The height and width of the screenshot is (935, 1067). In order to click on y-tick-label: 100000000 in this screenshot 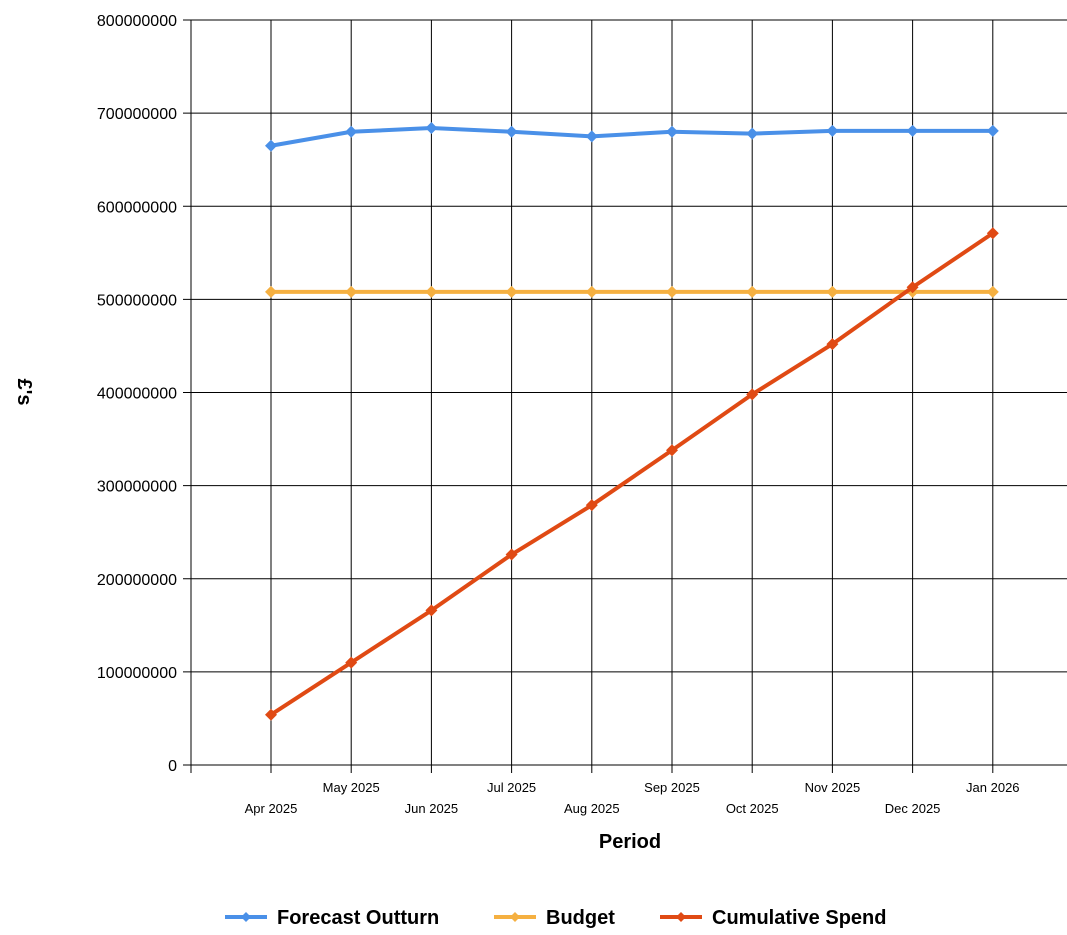, I will do `click(137, 673)`.